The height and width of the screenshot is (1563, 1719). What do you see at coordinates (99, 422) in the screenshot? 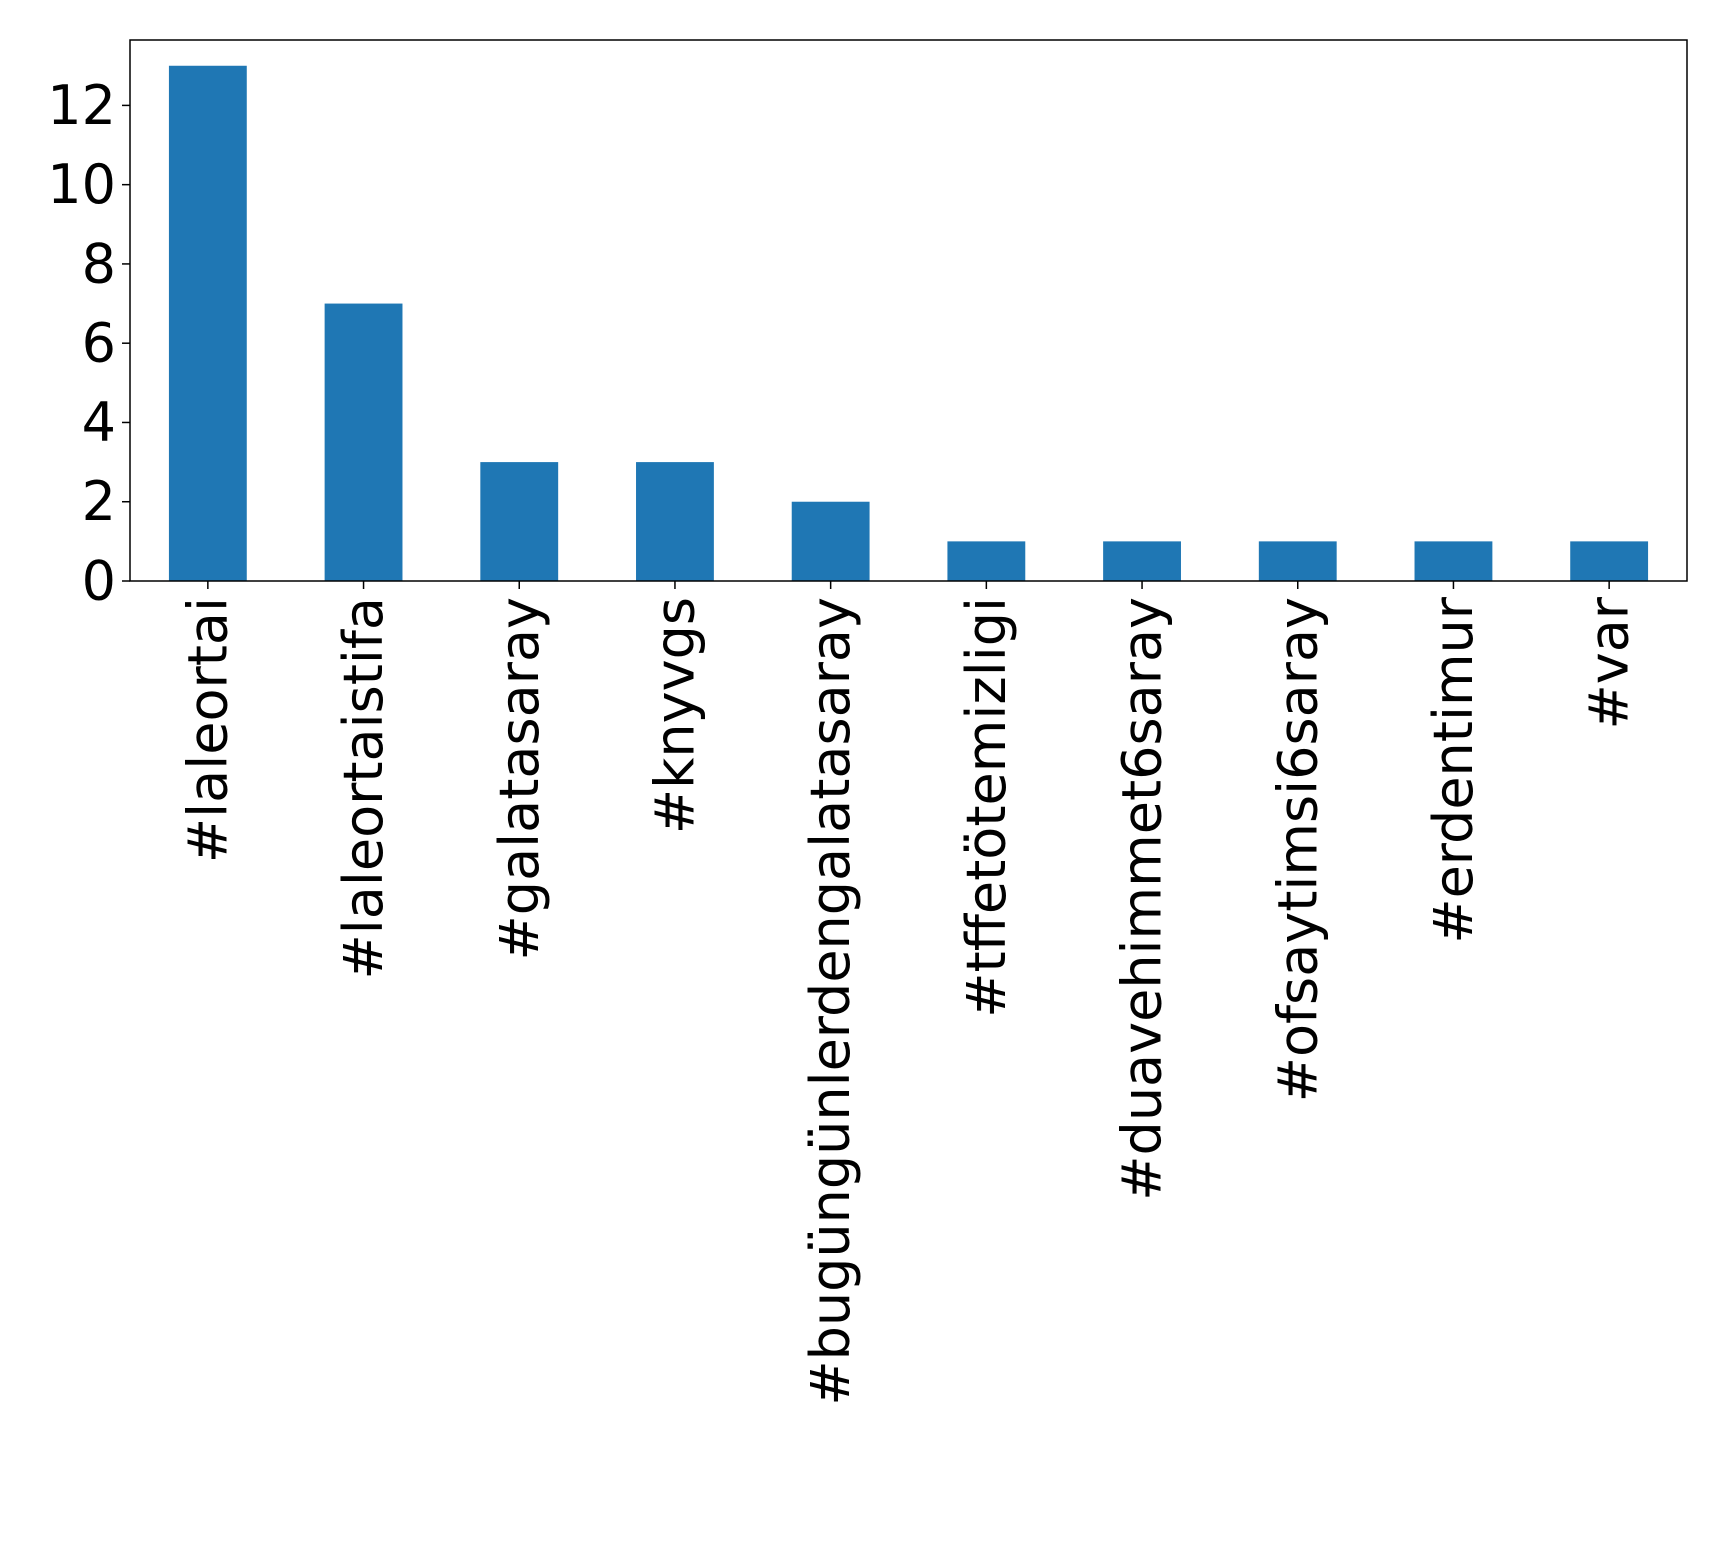
I see `y-tick-label: 4` at bounding box center [99, 422].